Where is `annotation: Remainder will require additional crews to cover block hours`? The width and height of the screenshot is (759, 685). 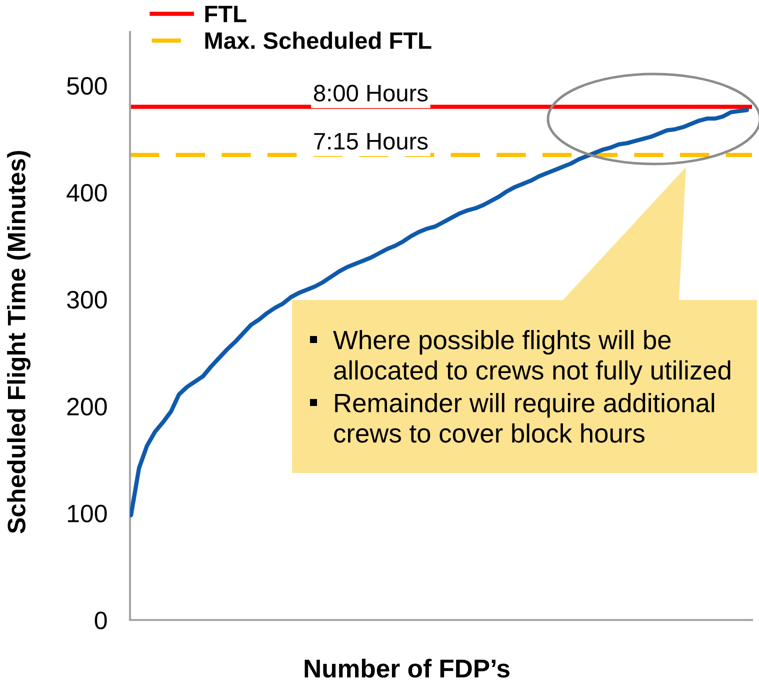 annotation: Remainder will require additional crews to cover block hours is located at coordinates (524, 418).